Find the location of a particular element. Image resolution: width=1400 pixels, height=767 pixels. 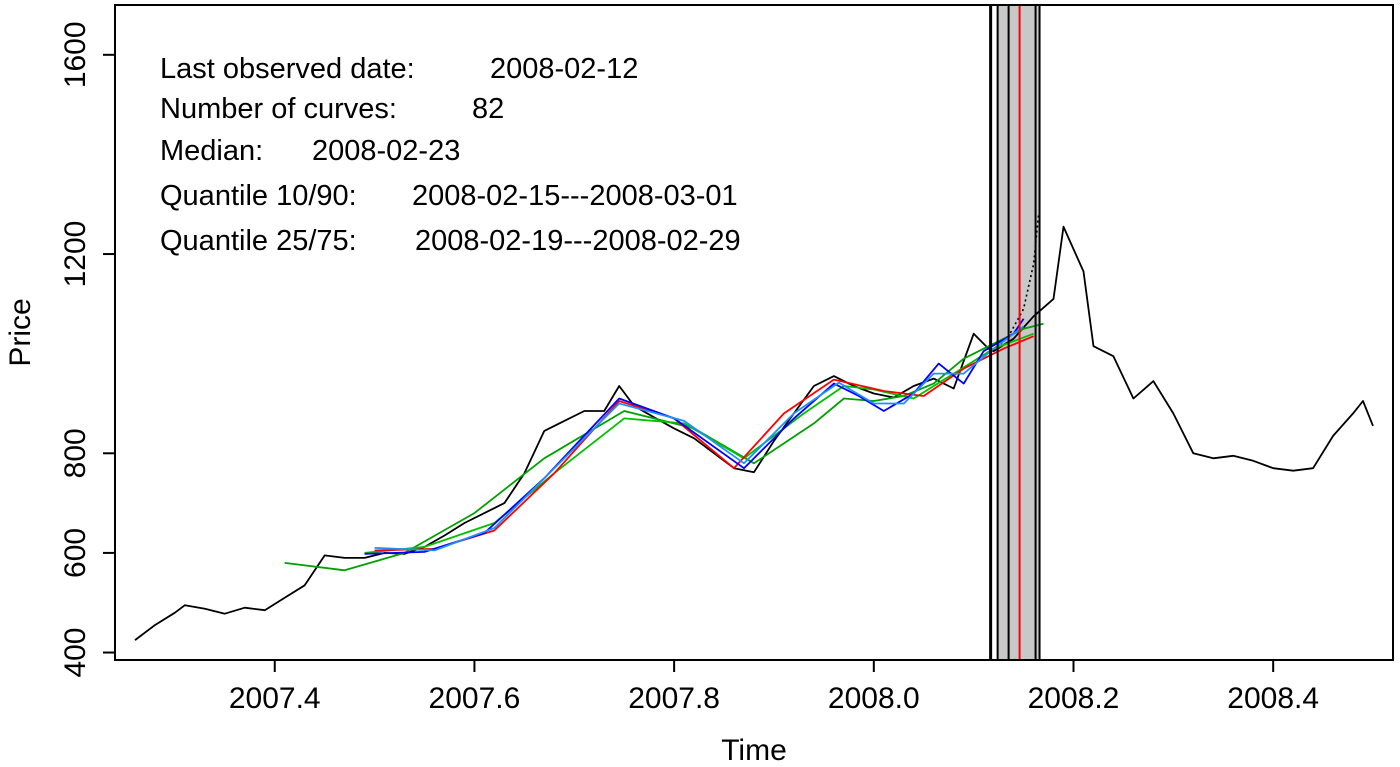

annotation-value-0: 2008-02-12 is located at coordinates (564, 69).